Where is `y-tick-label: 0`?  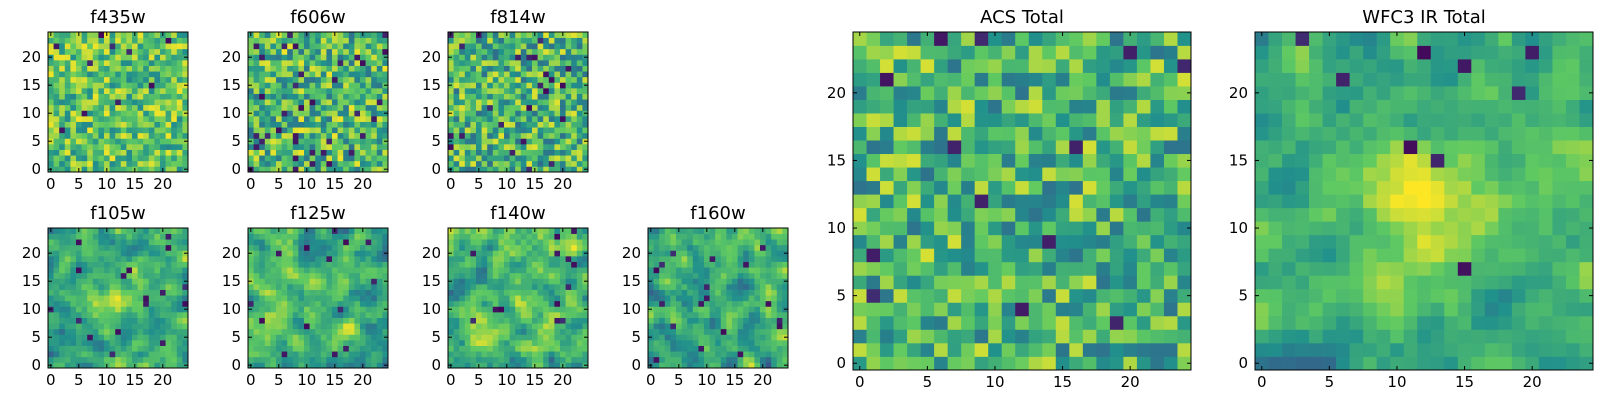 y-tick-label: 0 is located at coordinates (436, 365).